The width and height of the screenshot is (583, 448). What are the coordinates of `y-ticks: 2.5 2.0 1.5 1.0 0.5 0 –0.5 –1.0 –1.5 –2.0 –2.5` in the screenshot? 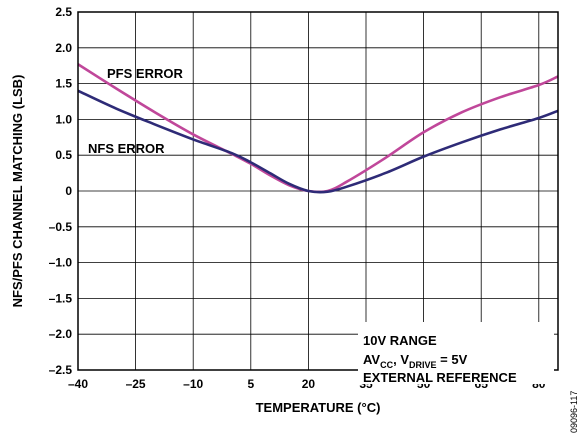 It's located at (61, 191).